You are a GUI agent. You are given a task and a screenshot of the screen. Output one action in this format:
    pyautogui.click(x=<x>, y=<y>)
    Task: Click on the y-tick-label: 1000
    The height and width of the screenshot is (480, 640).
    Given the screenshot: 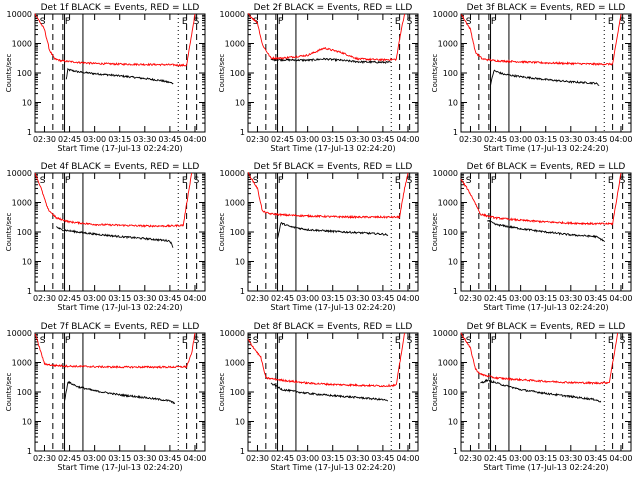 What is the action you would take?
    pyautogui.click(x=235, y=363)
    